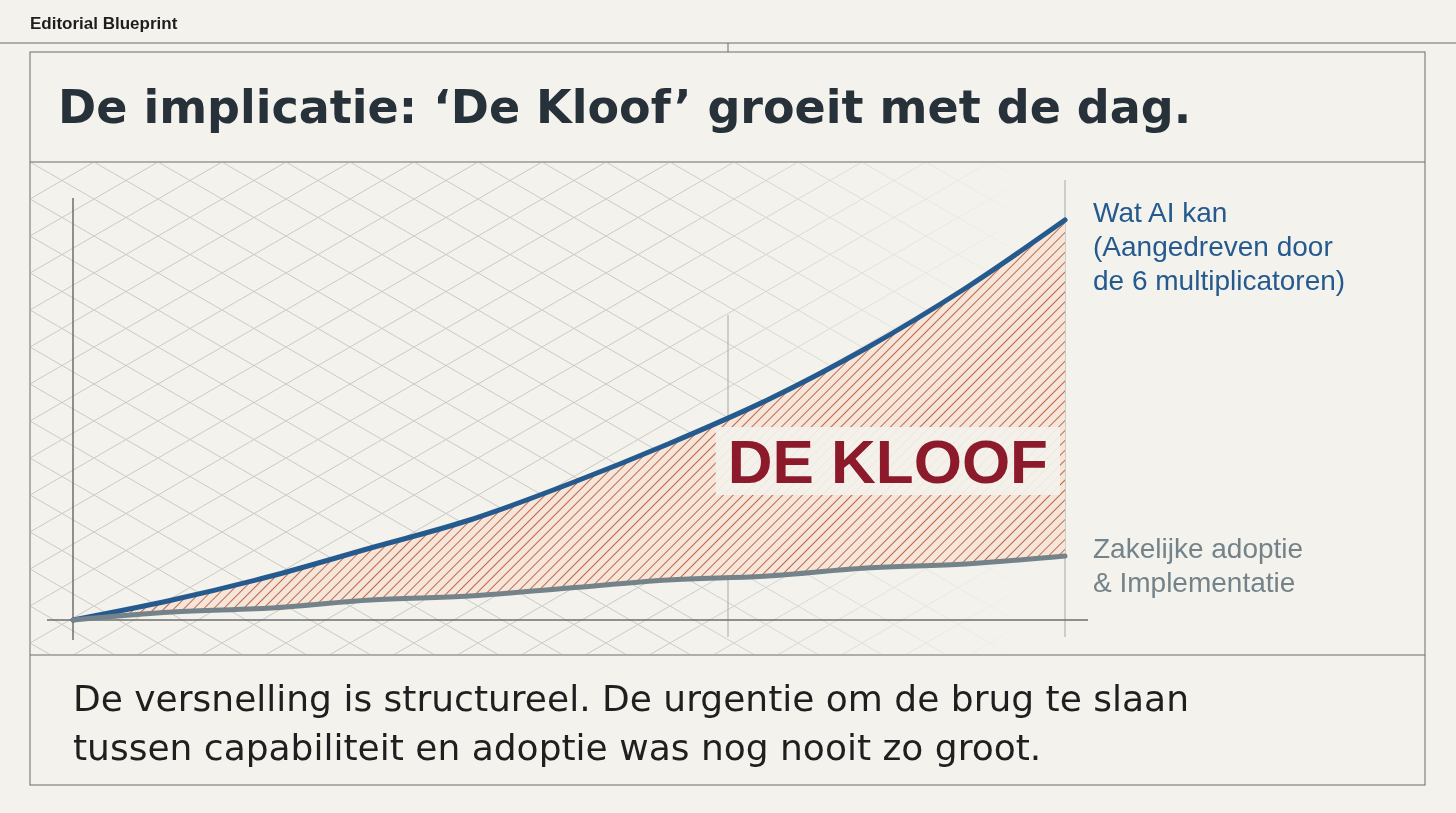 Image resolution: width=1456 pixels, height=813 pixels. I want to click on series-label: Wat AI kan (Aangedreven door de 6 multiplicatoren), so click(1219, 246).